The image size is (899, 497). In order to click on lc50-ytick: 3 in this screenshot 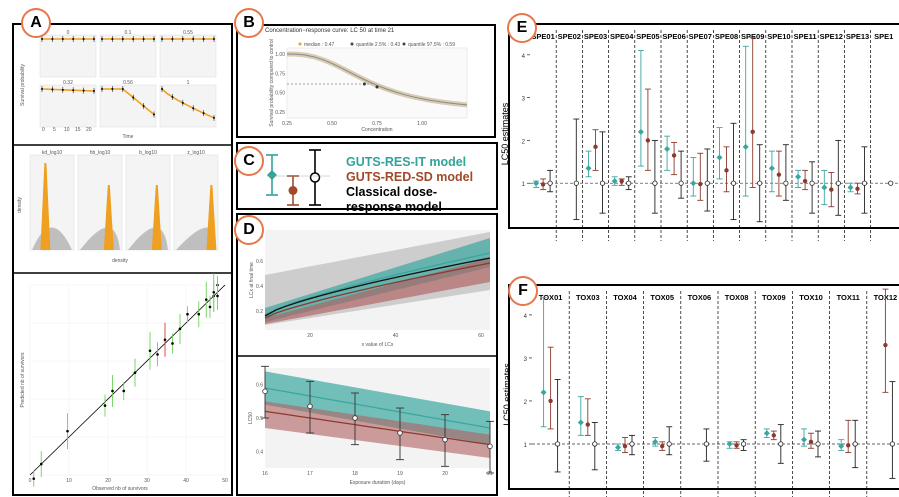, I will do `click(524, 100)`.